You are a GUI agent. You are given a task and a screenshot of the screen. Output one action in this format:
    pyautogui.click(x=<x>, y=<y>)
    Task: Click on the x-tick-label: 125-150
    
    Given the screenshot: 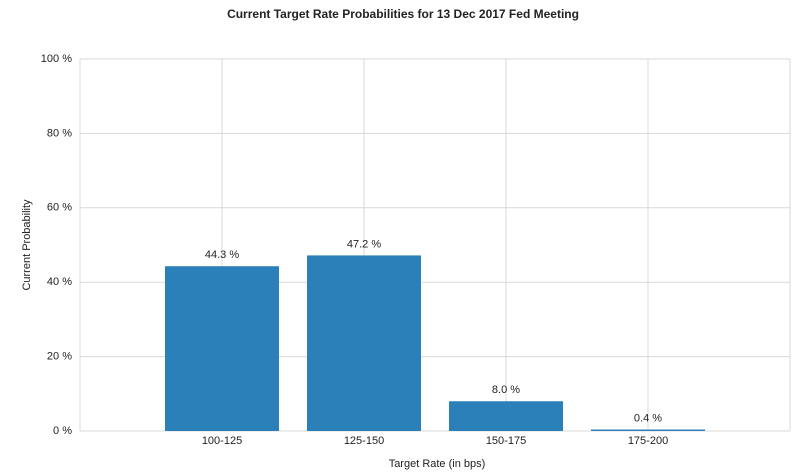 What is the action you would take?
    pyautogui.click(x=364, y=441)
    